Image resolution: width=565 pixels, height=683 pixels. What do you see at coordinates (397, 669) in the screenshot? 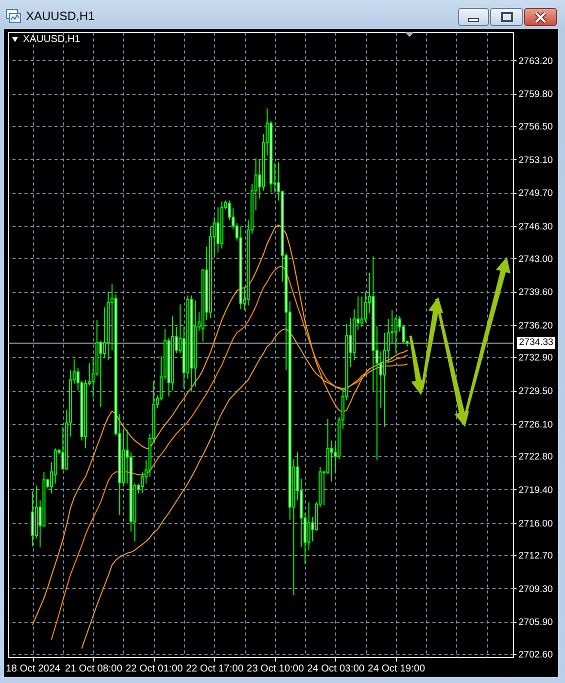
I see `x-tick-label: 24 Oct 19:00` at bounding box center [397, 669].